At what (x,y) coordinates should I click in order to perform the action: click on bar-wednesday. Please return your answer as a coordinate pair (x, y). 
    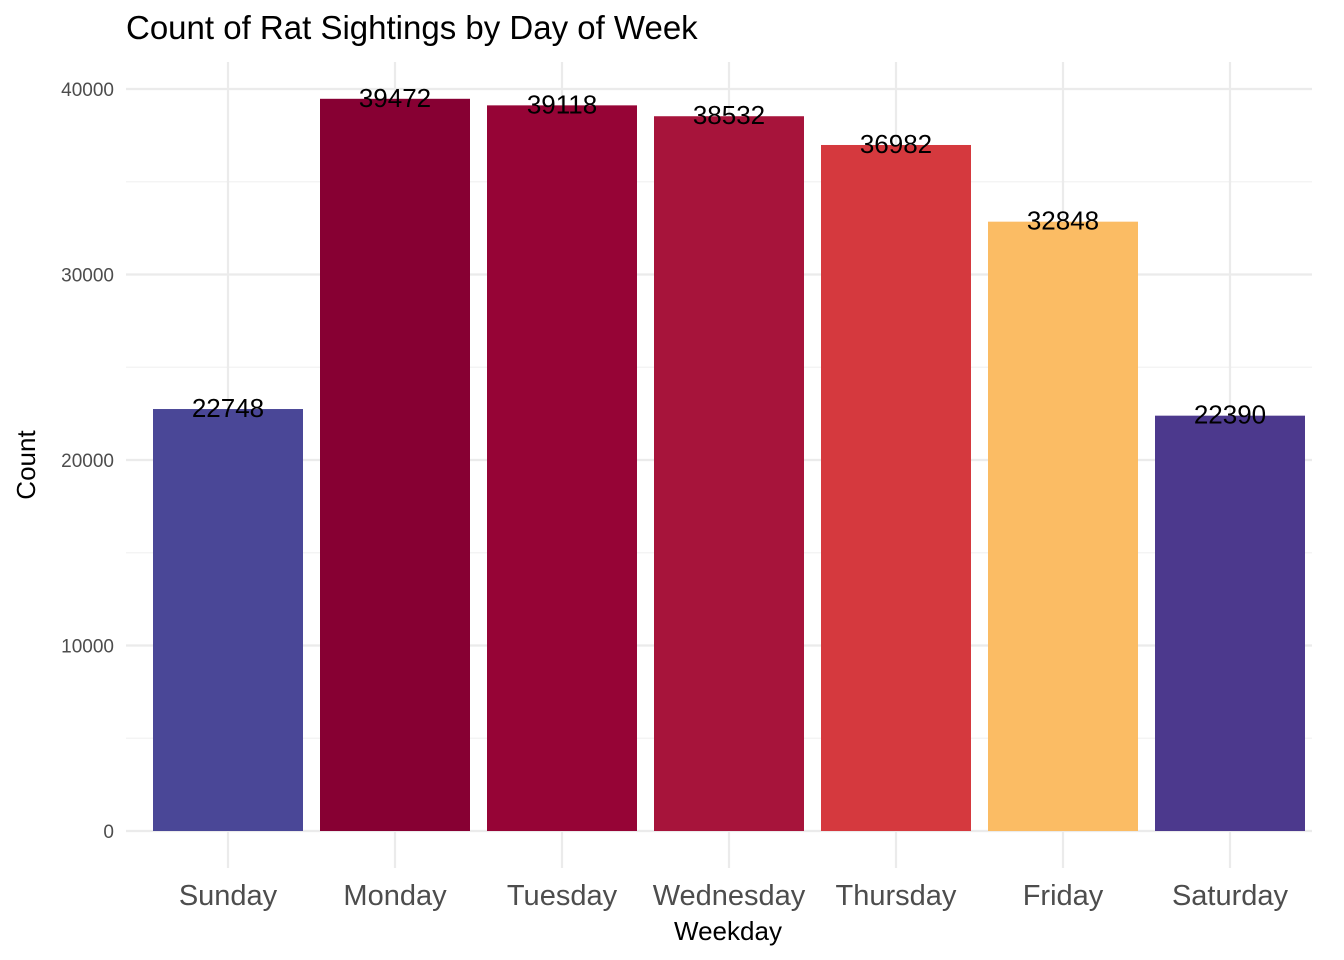
    Looking at the image, I should click on (729, 474).